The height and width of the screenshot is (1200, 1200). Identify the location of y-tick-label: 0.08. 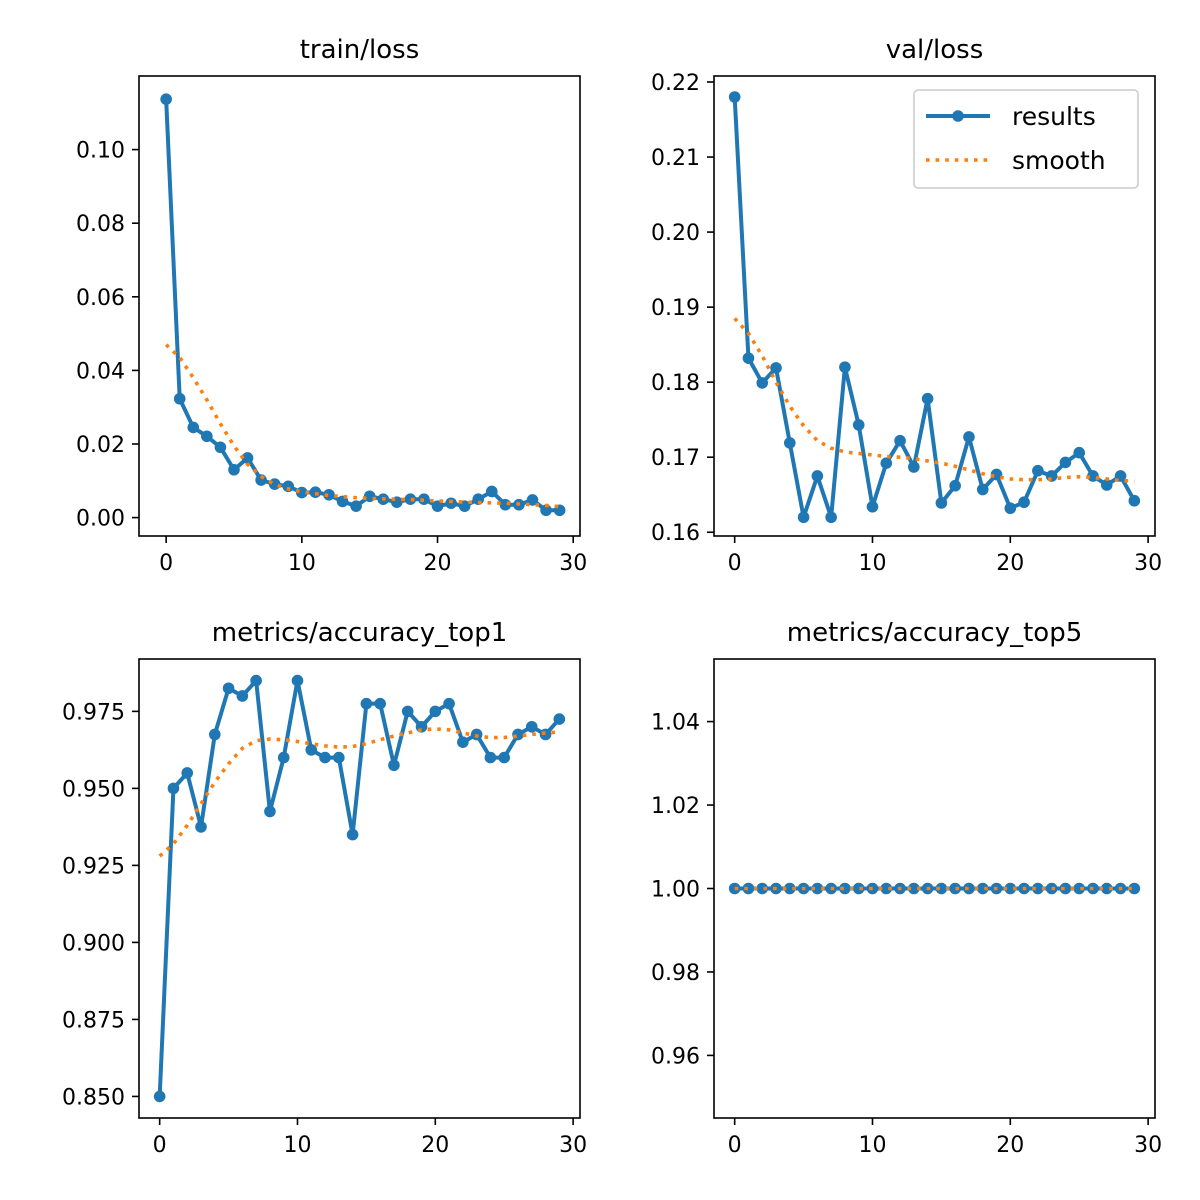
(100, 224).